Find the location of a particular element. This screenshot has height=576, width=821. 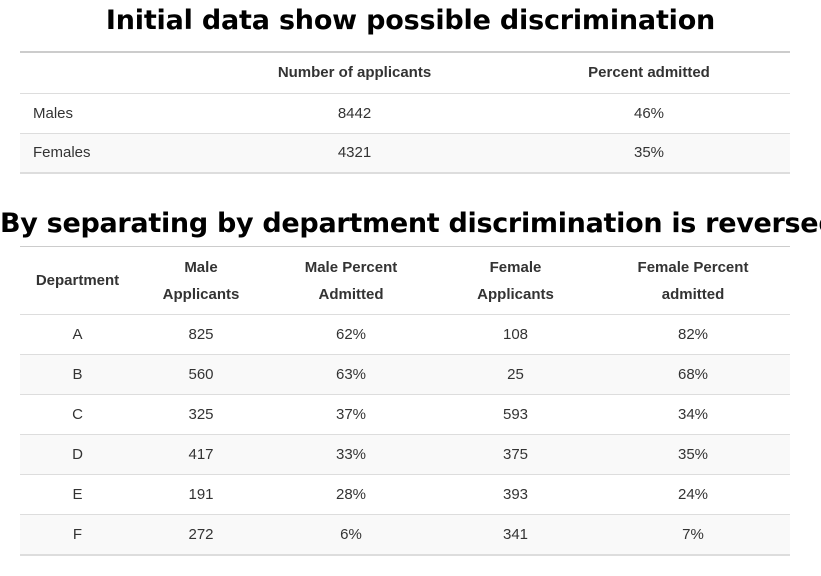

table-row-females: Females 4321 35% is located at coordinates (405, 152).